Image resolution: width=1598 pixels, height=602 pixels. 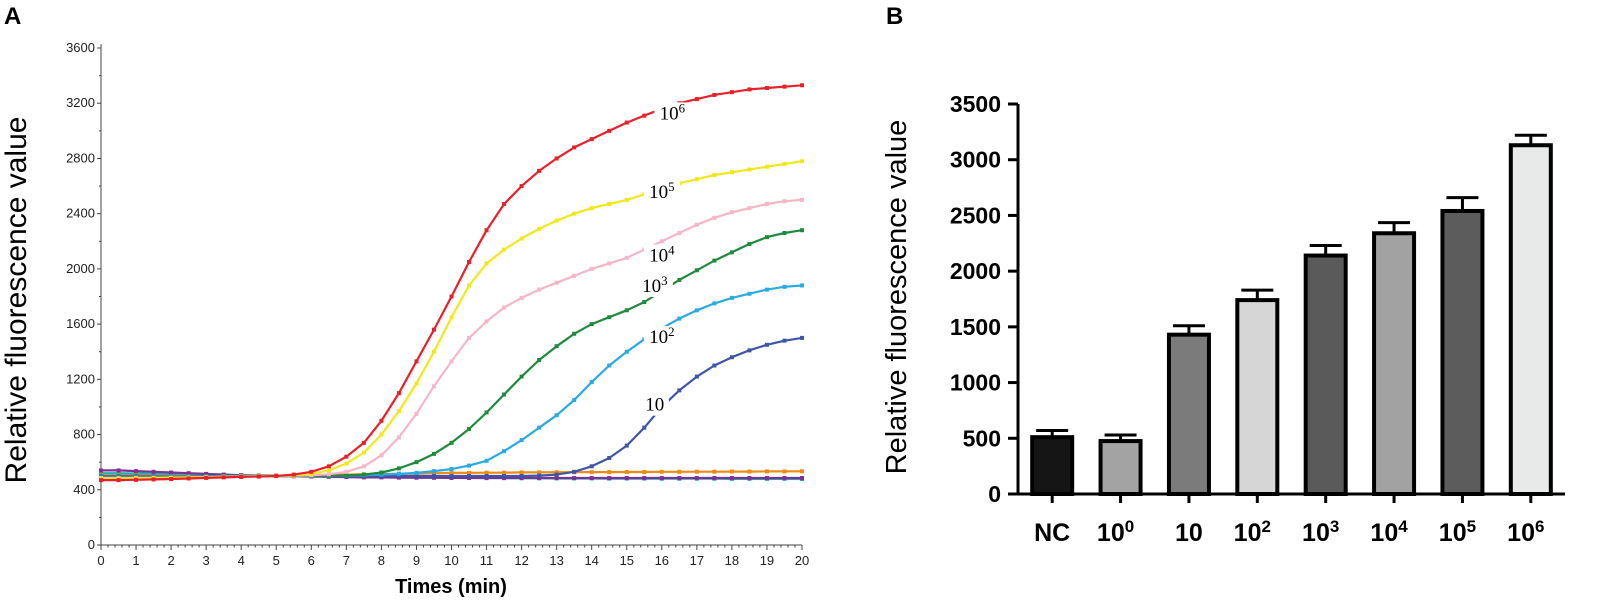 I want to click on chart-a-y-tick-label: 2000, so click(x=80, y=268).